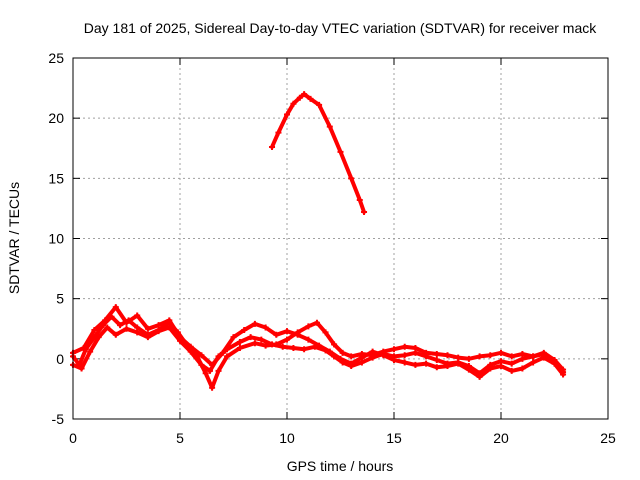 The image size is (640, 480). What do you see at coordinates (501, 438) in the screenshot?
I see `x-tick-label: 20` at bounding box center [501, 438].